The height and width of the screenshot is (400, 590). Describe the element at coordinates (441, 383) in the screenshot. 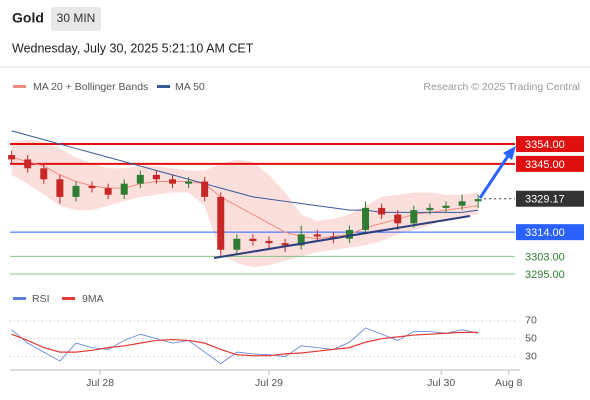

I see `x-tick-label: Jul 30` at that location.